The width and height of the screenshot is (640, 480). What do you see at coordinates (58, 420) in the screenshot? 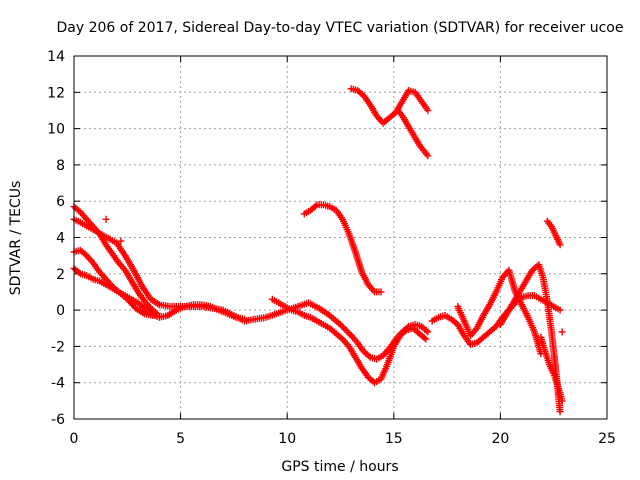
I see `y-tick-label: -6` at bounding box center [58, 420].